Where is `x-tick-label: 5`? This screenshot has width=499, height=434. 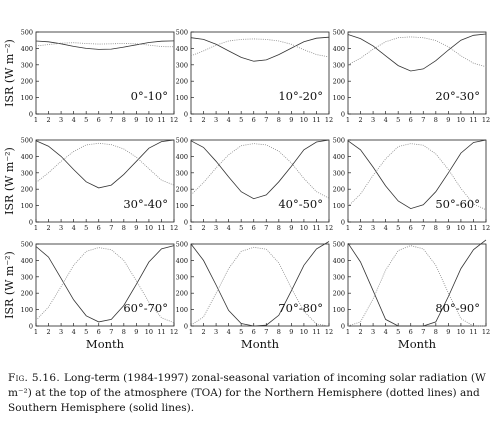 x-tick-label: 5 is located at coordinates (398, 332).